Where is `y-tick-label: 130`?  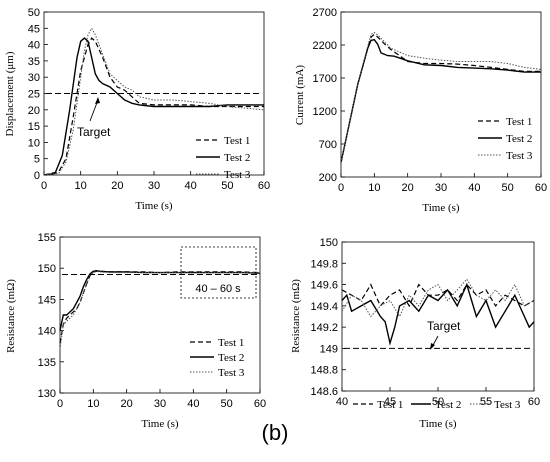 y-tick-label: 130 is located at coordinates (47, 394).